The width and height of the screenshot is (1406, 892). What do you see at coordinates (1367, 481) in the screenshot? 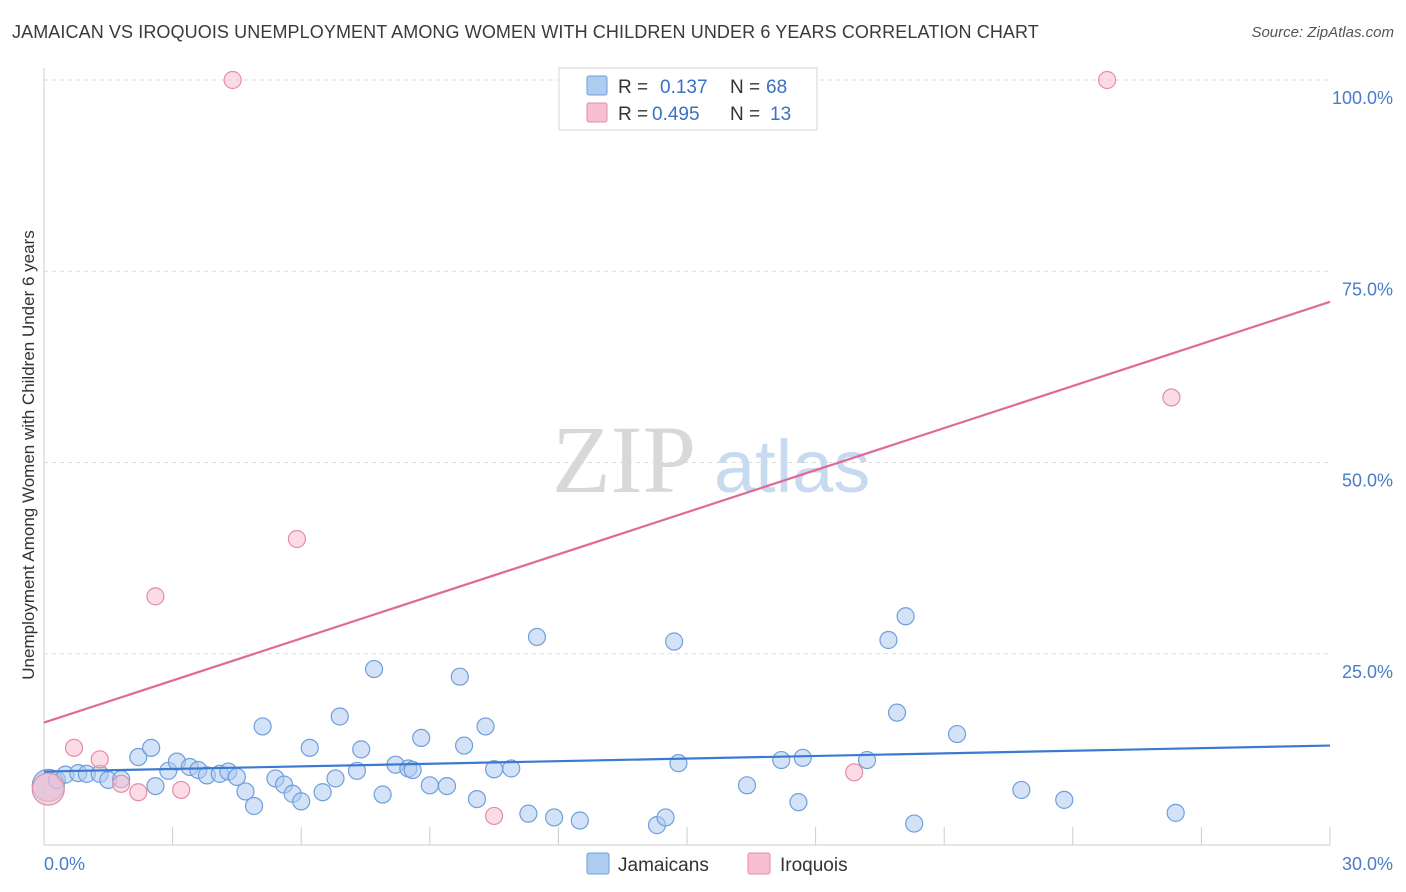
I see `y-tick-label: 50.0%` at bounding box center [1367, 481].